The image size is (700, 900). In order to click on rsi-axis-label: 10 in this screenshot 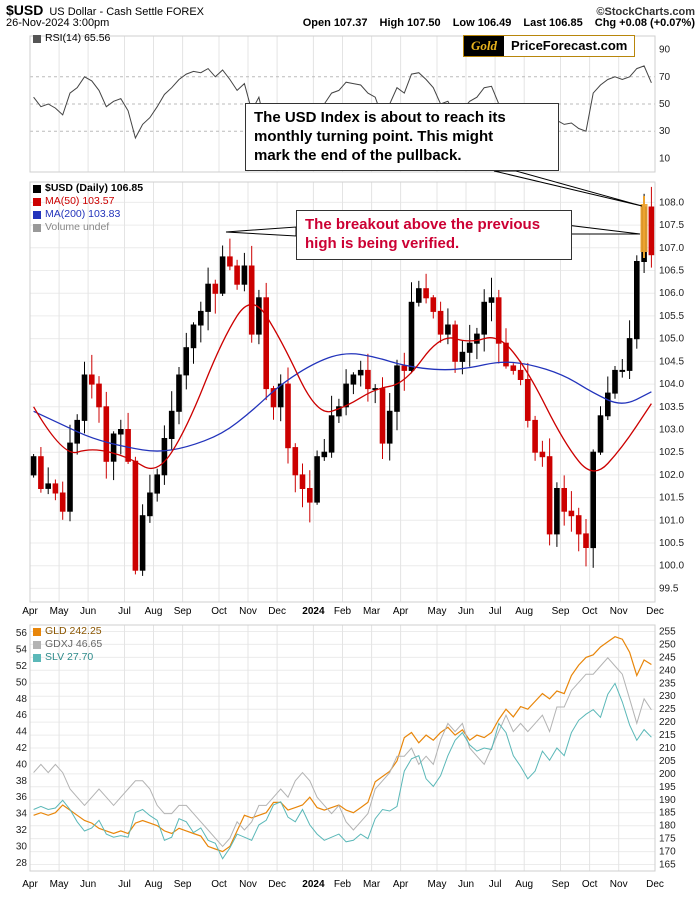, I will do `click(665, 158)`.